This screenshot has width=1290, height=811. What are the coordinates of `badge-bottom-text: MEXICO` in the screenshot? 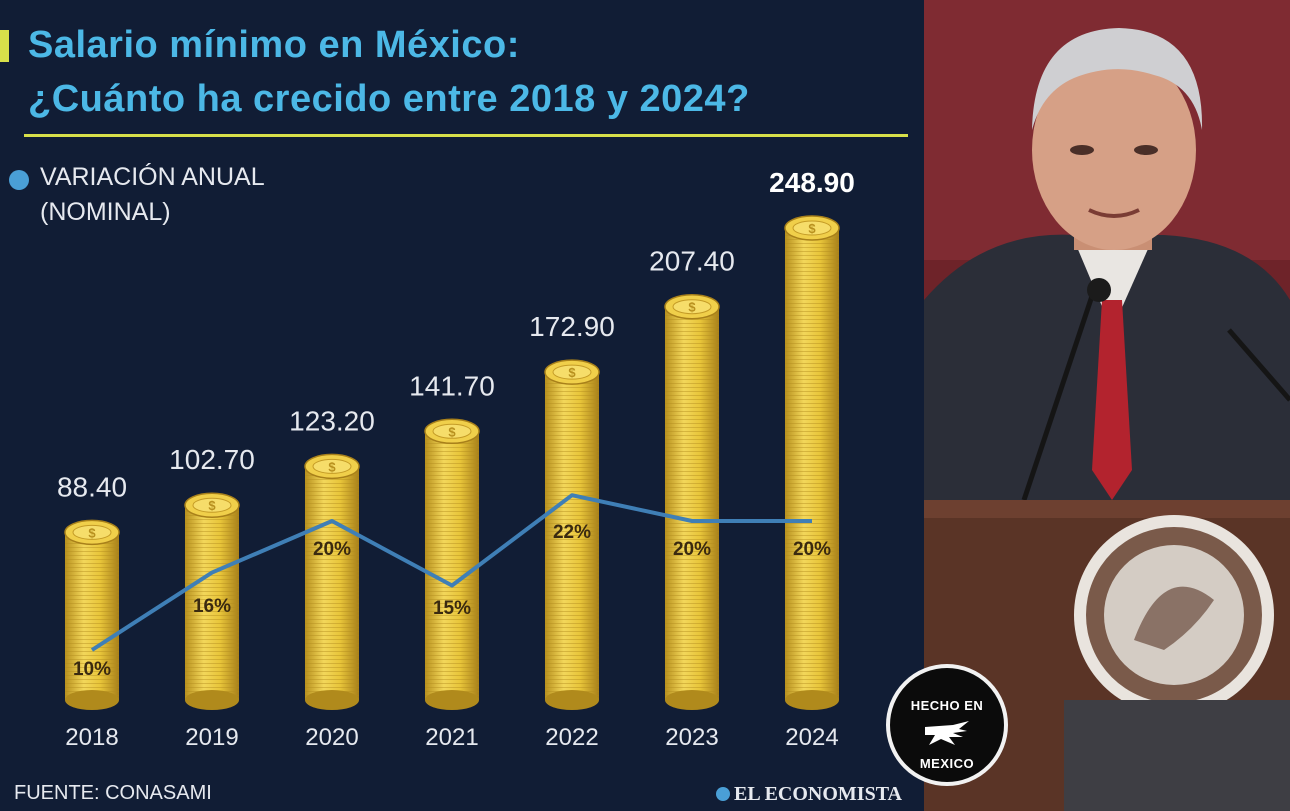 It's located at (947, 763).